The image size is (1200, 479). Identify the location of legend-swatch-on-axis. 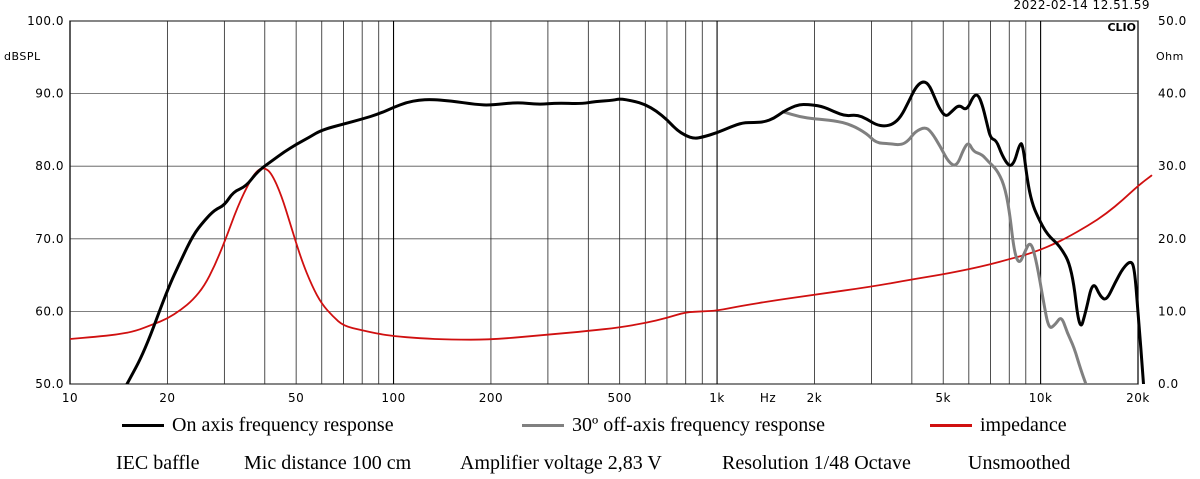
(143, 425).